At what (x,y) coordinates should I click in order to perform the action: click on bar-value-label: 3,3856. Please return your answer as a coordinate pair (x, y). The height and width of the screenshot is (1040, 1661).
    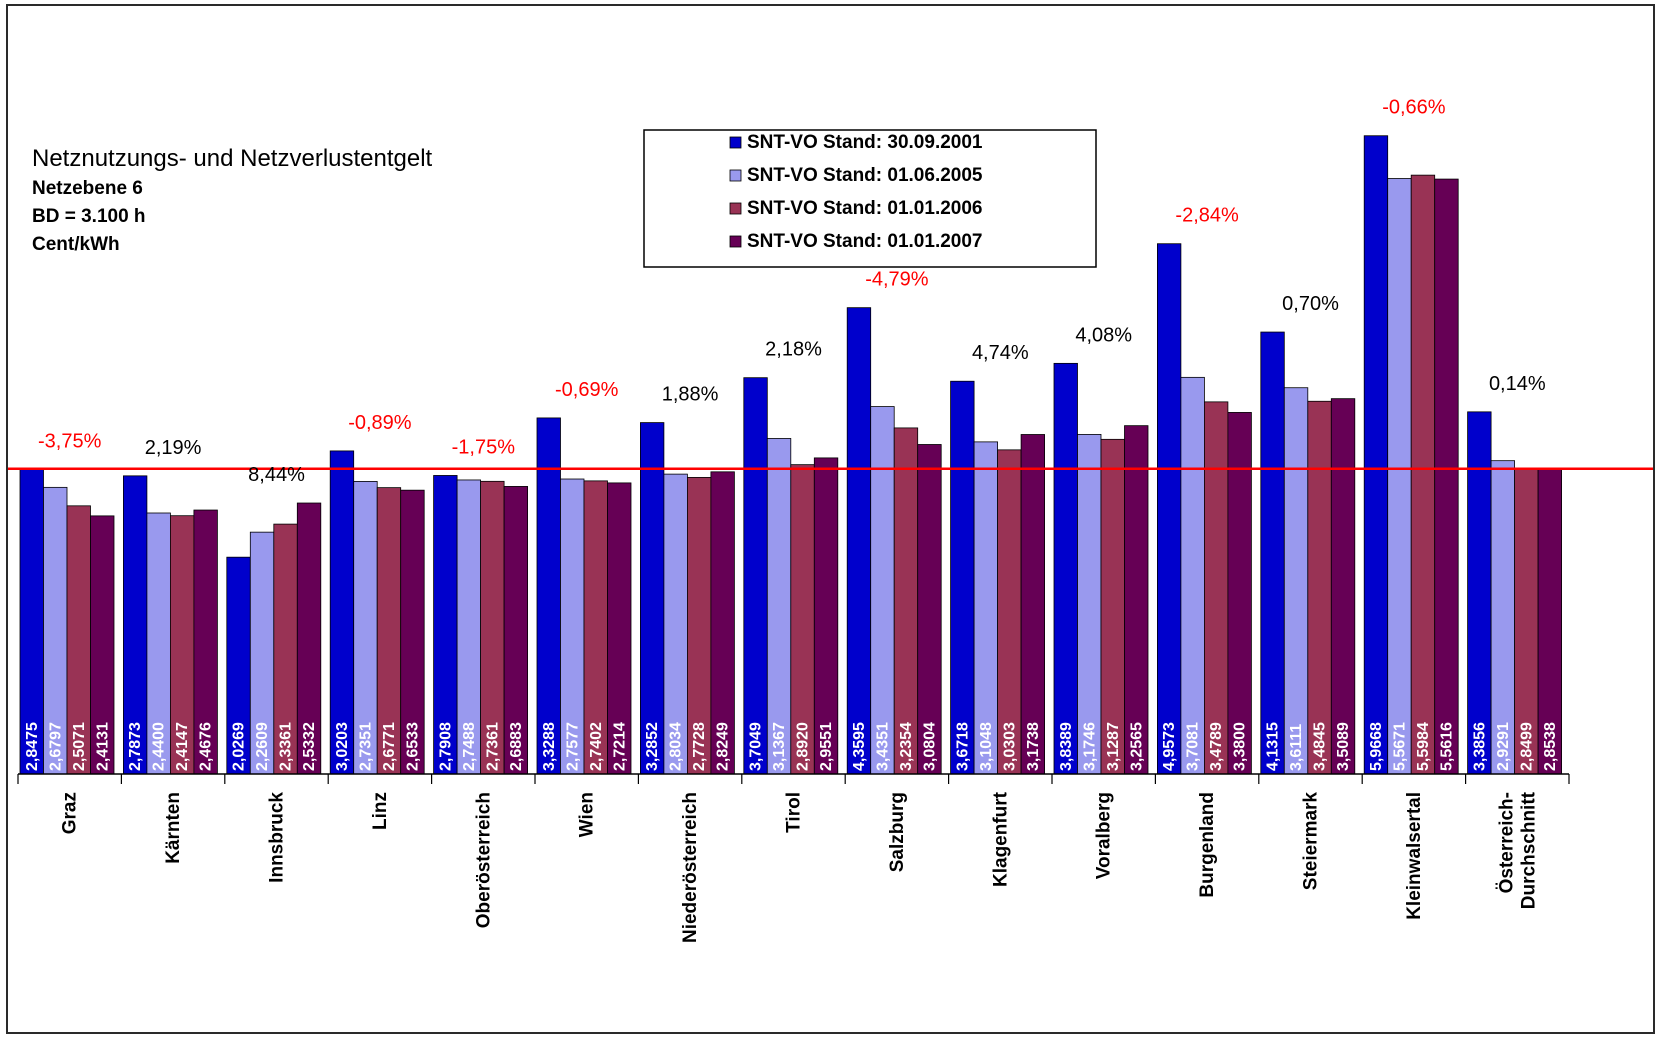
    Looking at the image, I should click on (1479, 746).